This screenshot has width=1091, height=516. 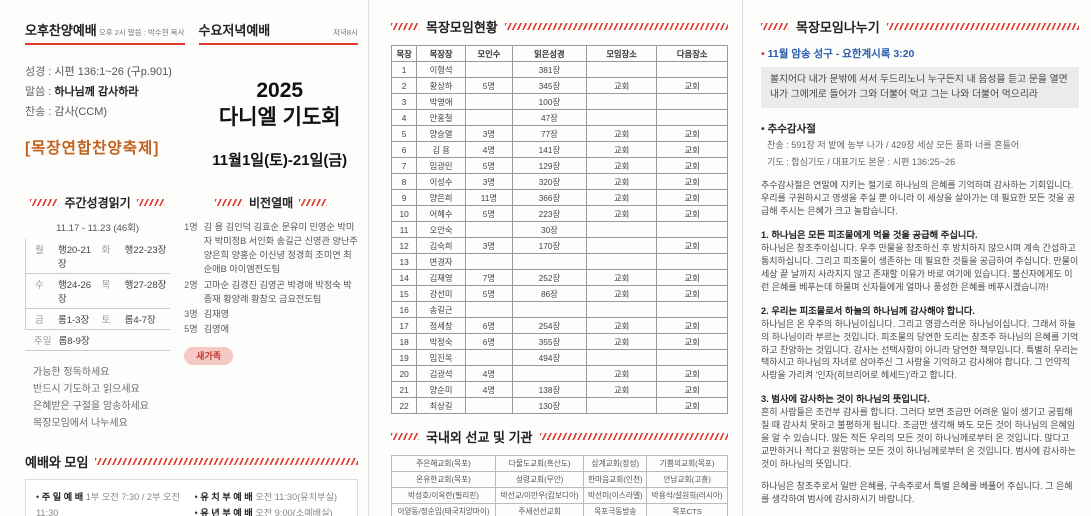 I want to click on cell-number: 3, so click(x=404, y=101).